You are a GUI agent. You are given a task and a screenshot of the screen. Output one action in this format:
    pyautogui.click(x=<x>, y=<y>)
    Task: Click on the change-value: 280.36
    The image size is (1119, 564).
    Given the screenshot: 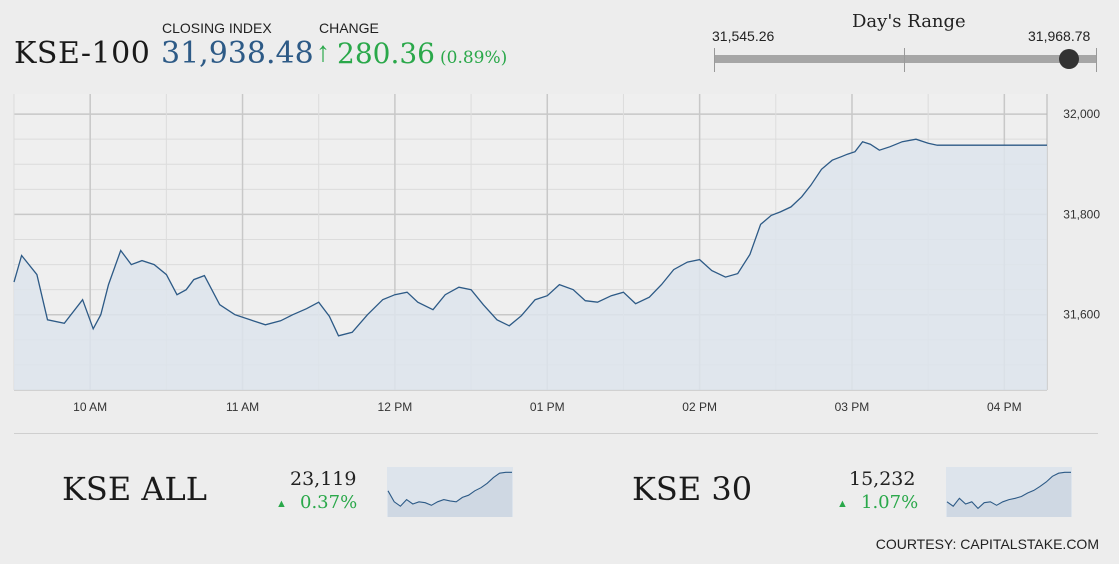 What is the action you would take?
    pyautogui.click(x=386, y=53)
    